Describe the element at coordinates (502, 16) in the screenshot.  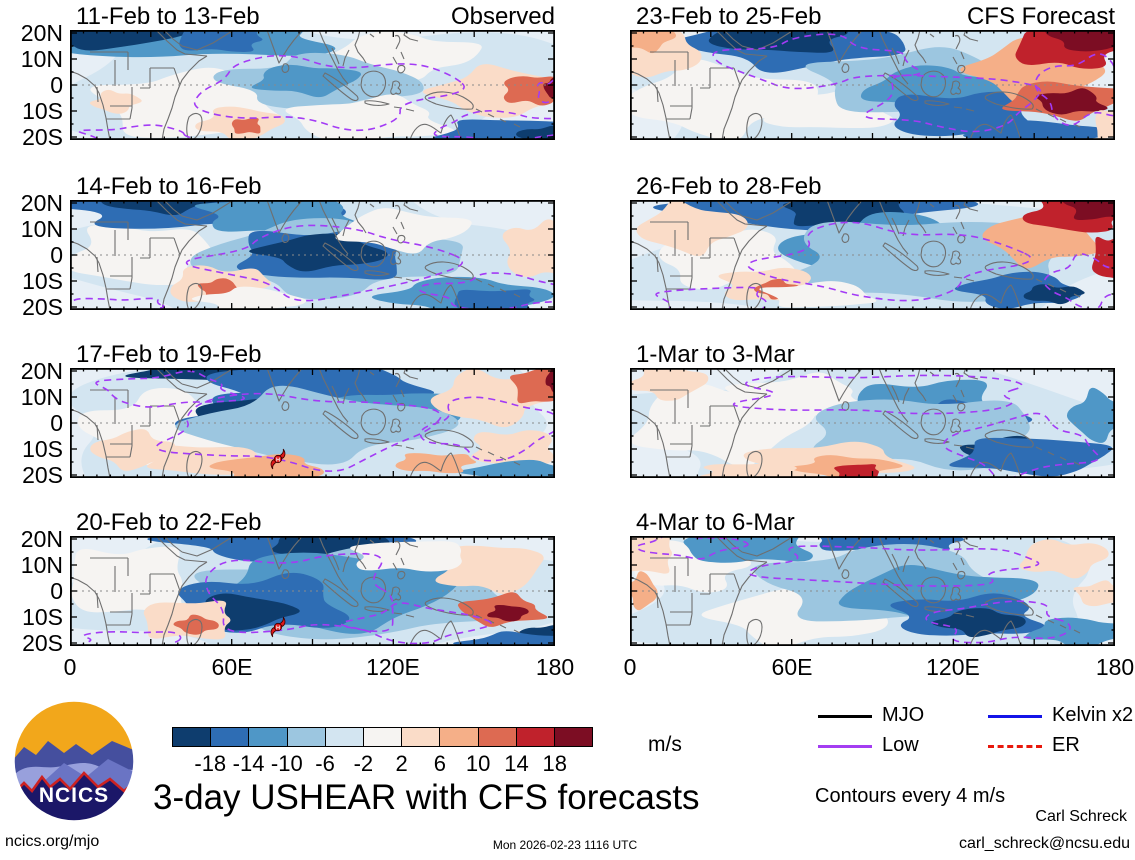
I see `column-label-observed: Observed` at that location.